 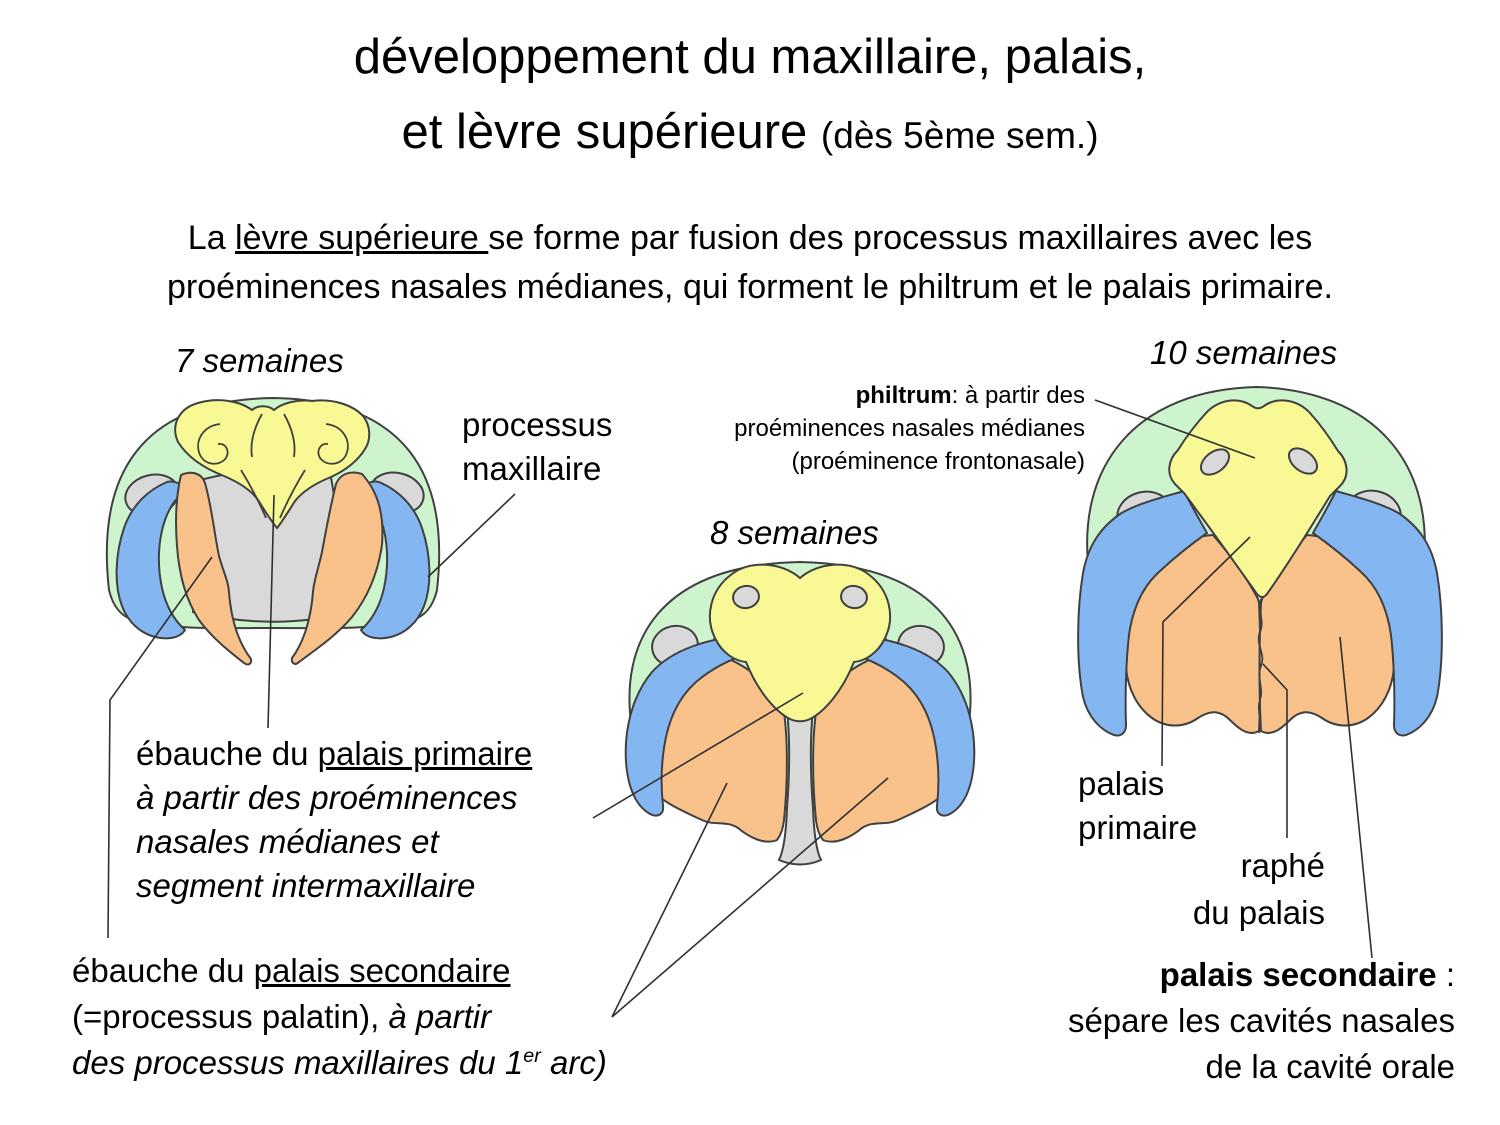 What do you see at coordinates (750, 897) in the screenshot?
I see `leader-palais-secondaire-8w-right` at bounding box center [750, 897].